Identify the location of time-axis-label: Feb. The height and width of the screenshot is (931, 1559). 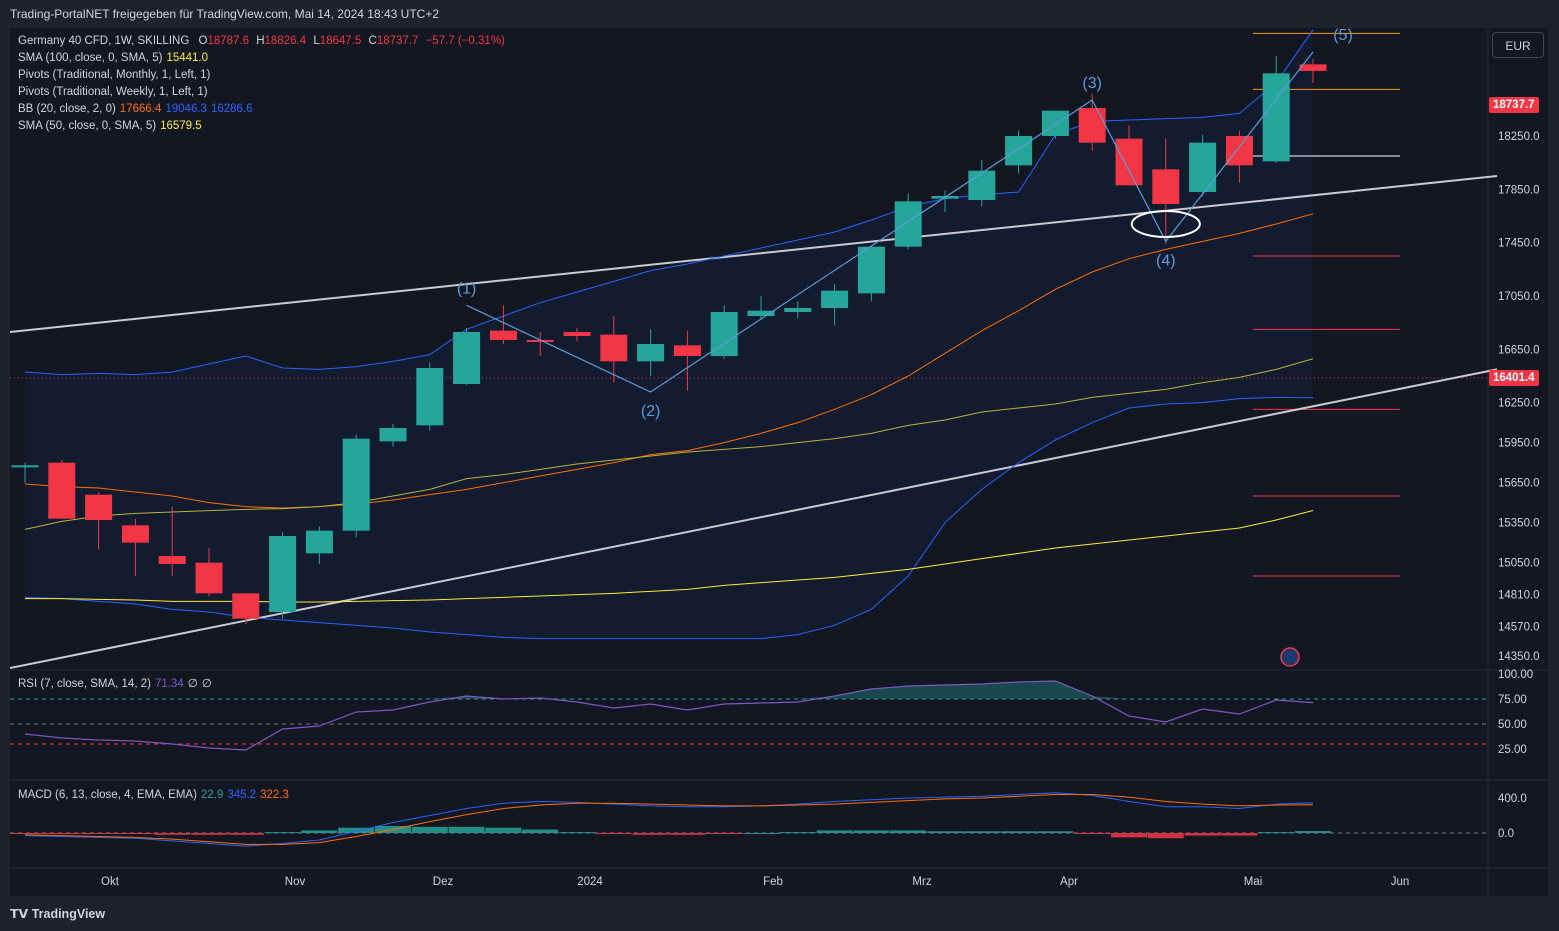
(773, 882).